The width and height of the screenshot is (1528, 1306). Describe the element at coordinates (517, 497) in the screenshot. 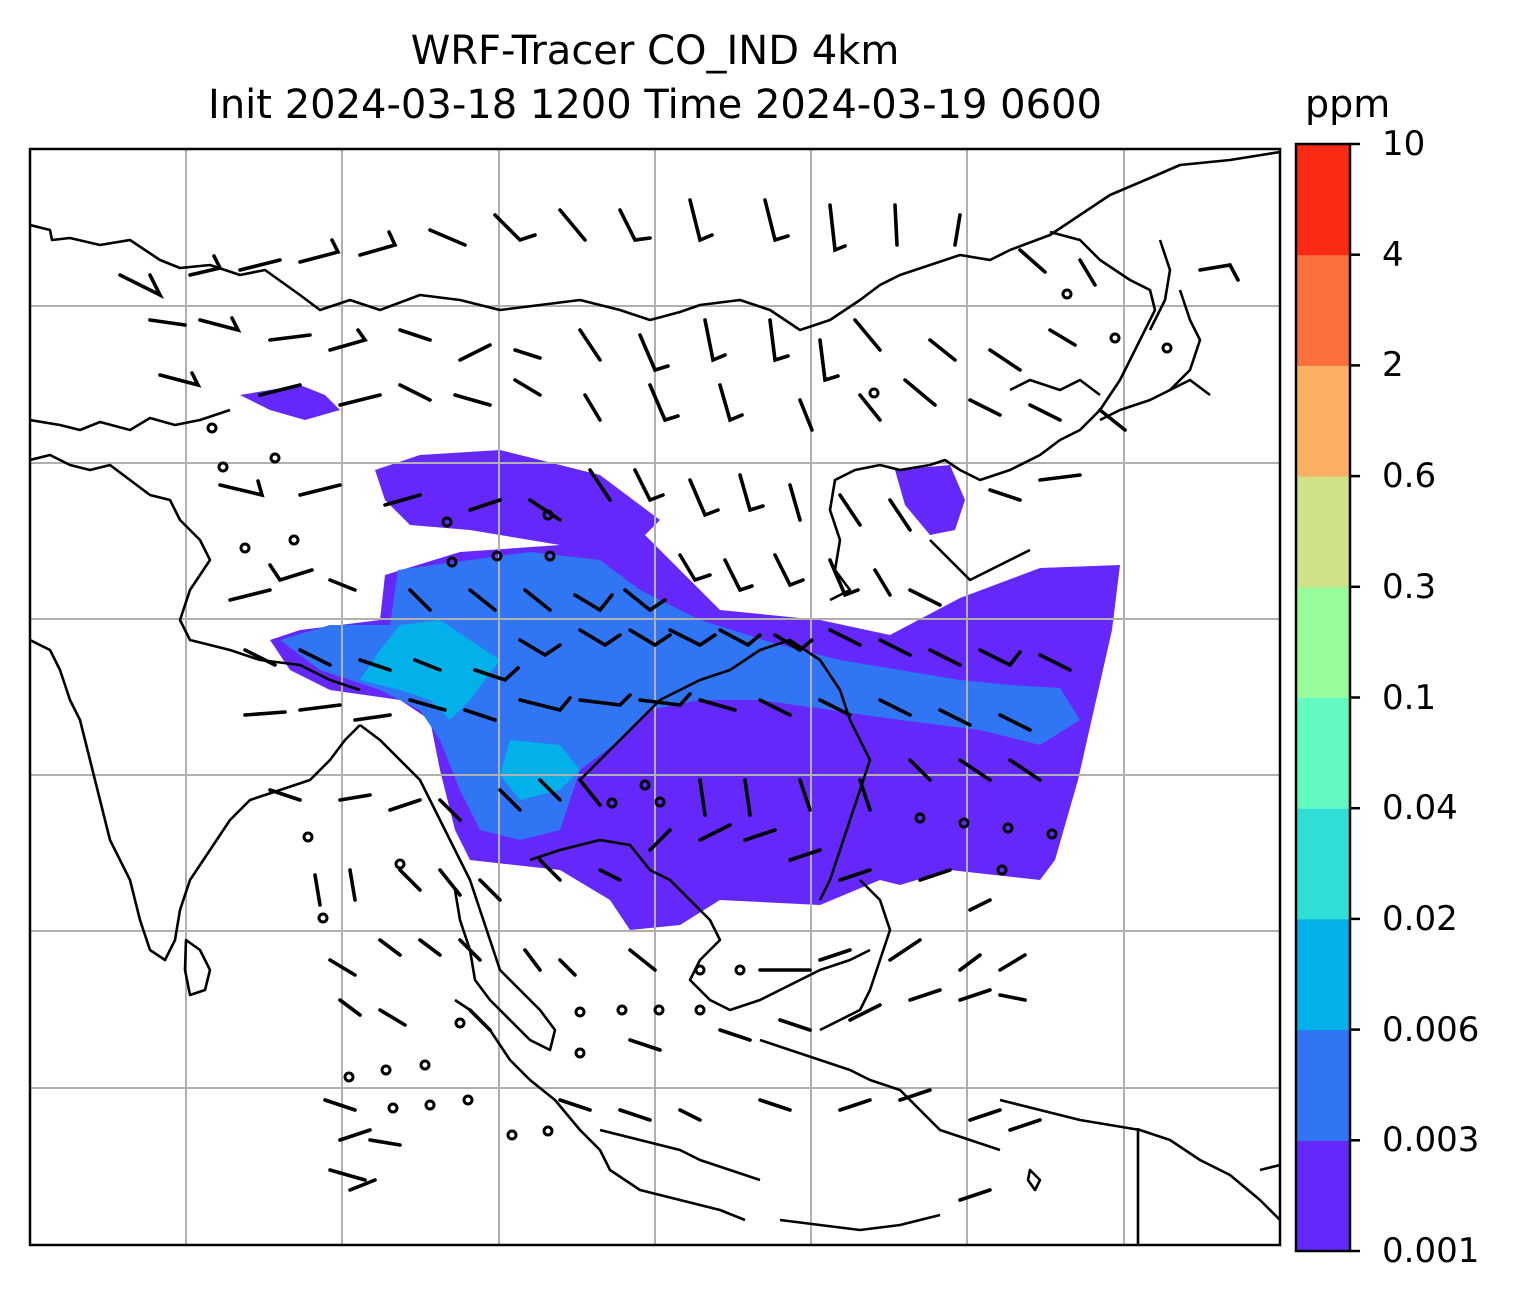

I see `plume-level-1-north` at that location.